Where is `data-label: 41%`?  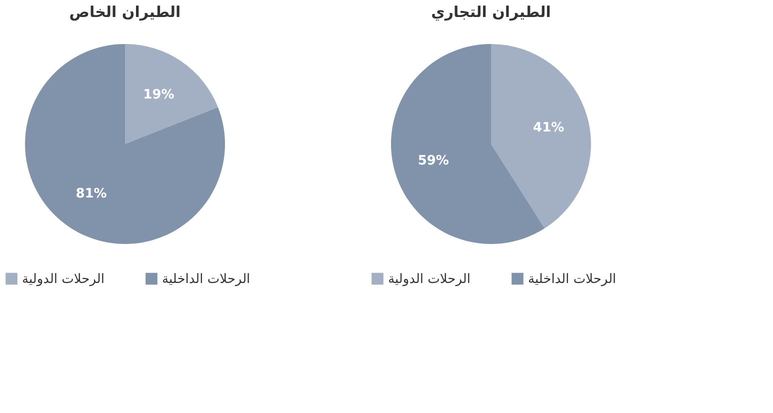 data-label: 41% is located at coordinates (548, 128).